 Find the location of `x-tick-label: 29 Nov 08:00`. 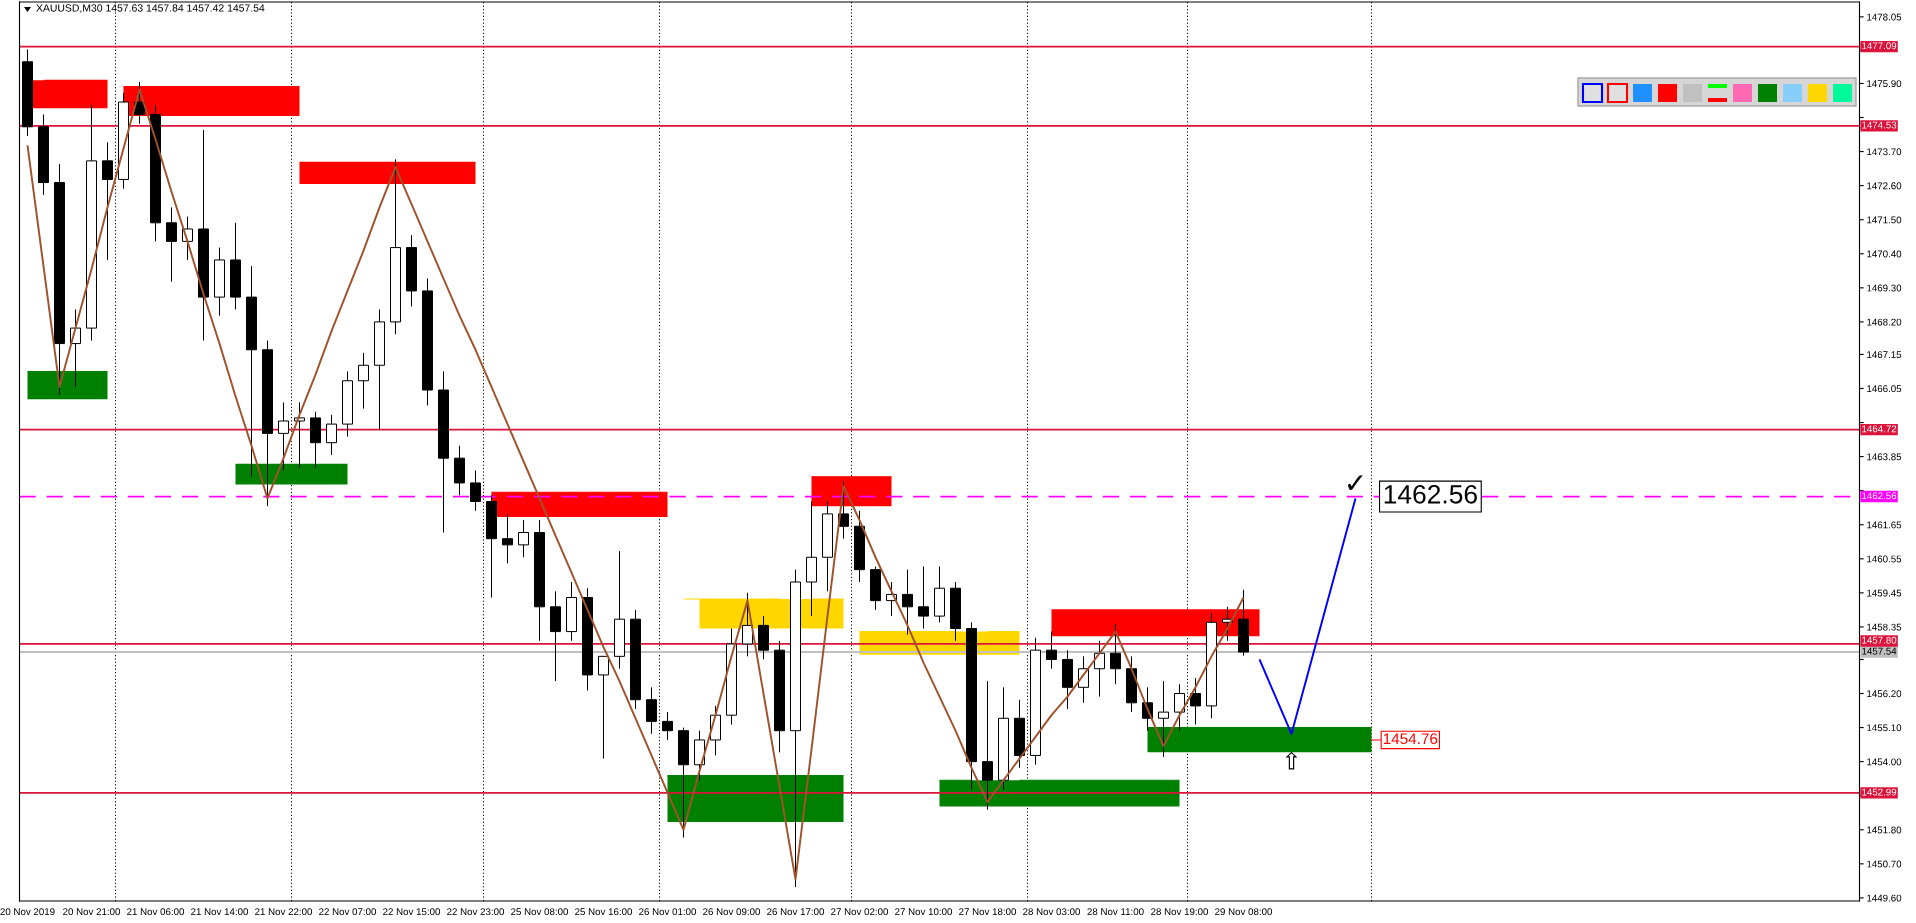

x-tick-label: 29 Nov 08:00 is located at coordinates (1244, 912).